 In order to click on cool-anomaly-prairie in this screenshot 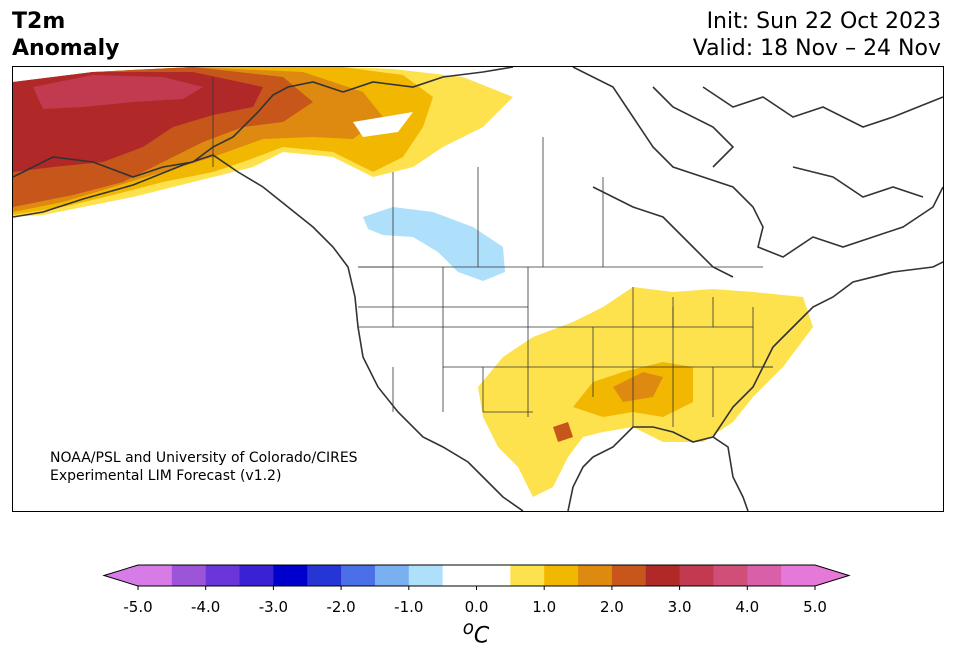, I will do `click(434, 244)`.